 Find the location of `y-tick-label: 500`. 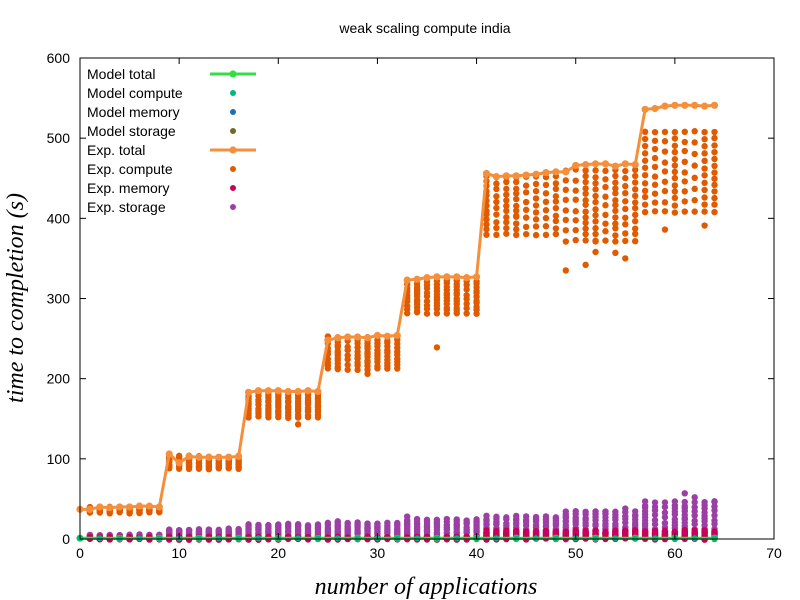

y-tick-label: 500 is located at coordinates (59, 138).